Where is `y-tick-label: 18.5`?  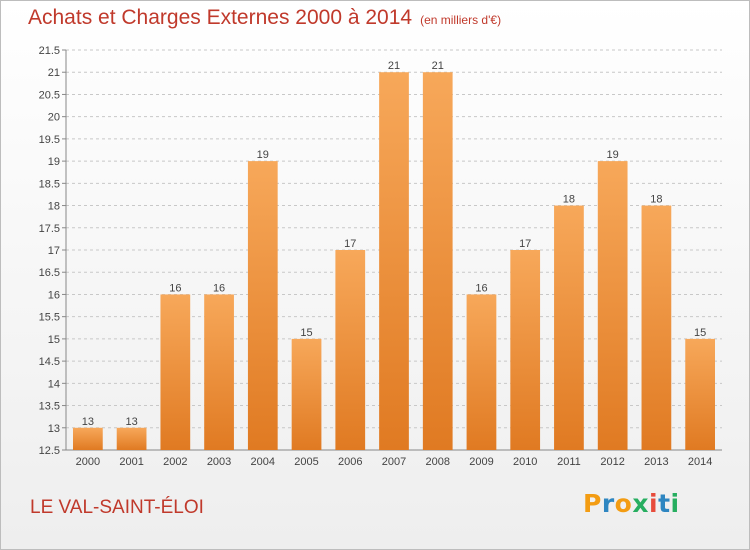 y-tick-label: 18.5 is located at coordinates (49, 184).